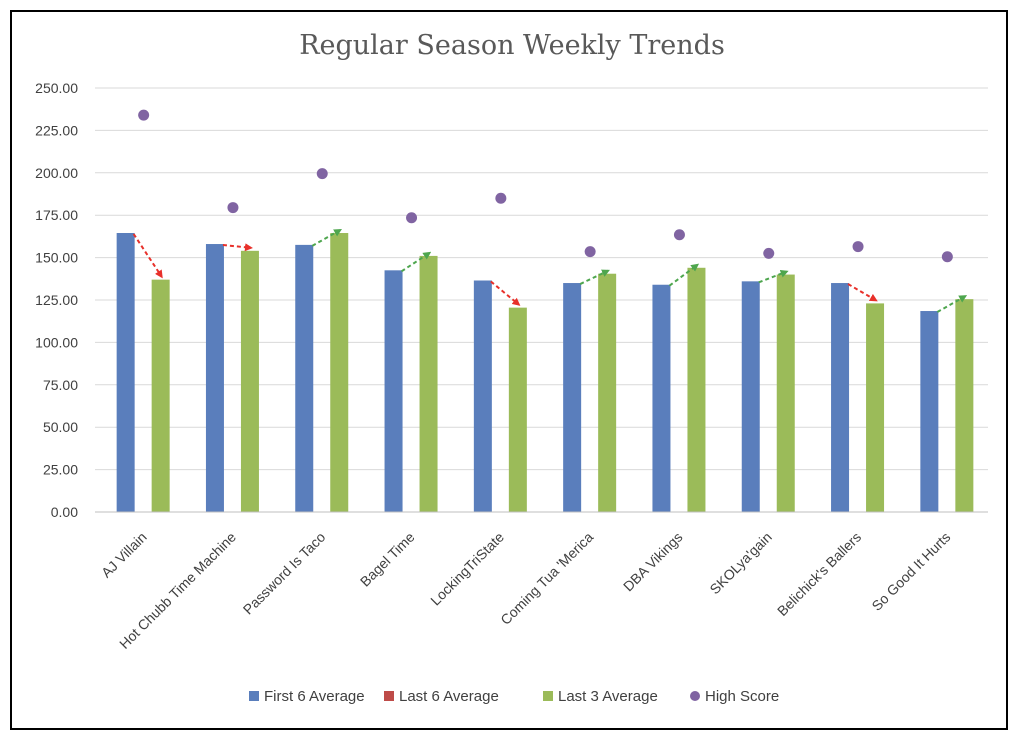  Describe the element at coordinates (608, 696) in the screenshot. I see `legend-label: Last 3 Average` at that location.